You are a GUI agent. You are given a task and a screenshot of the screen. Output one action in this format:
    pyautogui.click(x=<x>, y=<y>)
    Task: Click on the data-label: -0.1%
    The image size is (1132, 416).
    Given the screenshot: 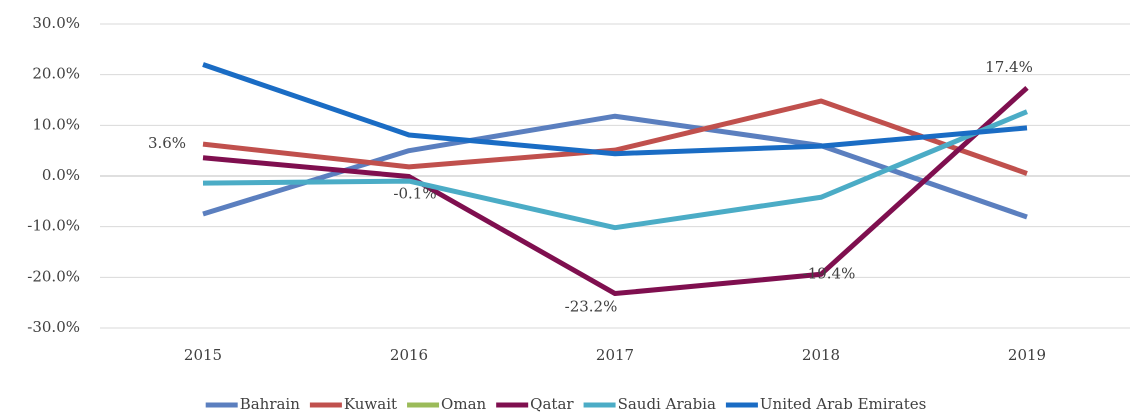 What is the action you would take?
    pyautogui.click(x=414, y=194)
    